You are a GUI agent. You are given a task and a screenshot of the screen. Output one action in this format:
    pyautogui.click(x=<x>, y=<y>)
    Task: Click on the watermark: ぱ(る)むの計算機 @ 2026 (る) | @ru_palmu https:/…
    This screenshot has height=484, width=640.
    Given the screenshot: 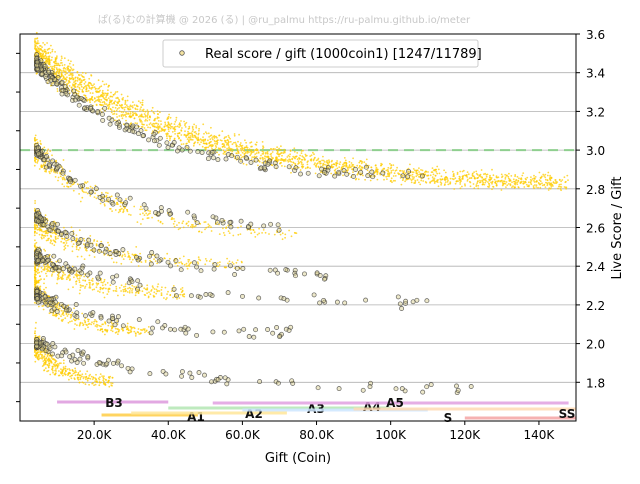 What is the action you would take?
    pyautogui.click(x=284, y=19)
    